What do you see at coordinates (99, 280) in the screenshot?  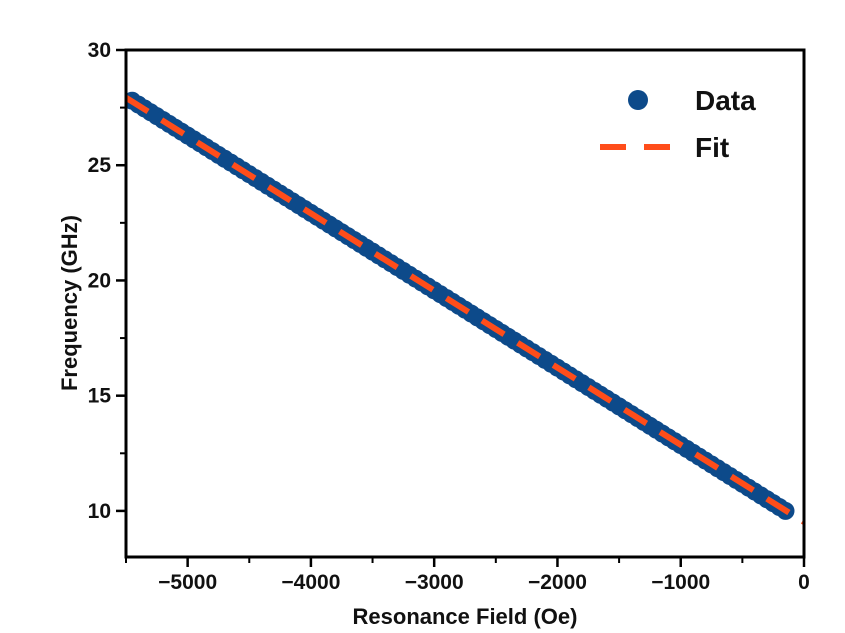 I see `y-tick-label: 20` at bounding box center [99, 280].